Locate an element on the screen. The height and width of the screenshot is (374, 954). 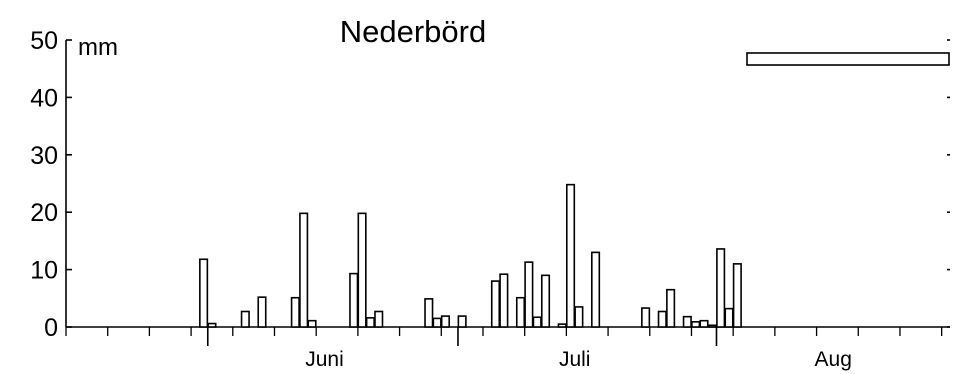
y-tick-label: 40 is located at coordinates (44, 98).